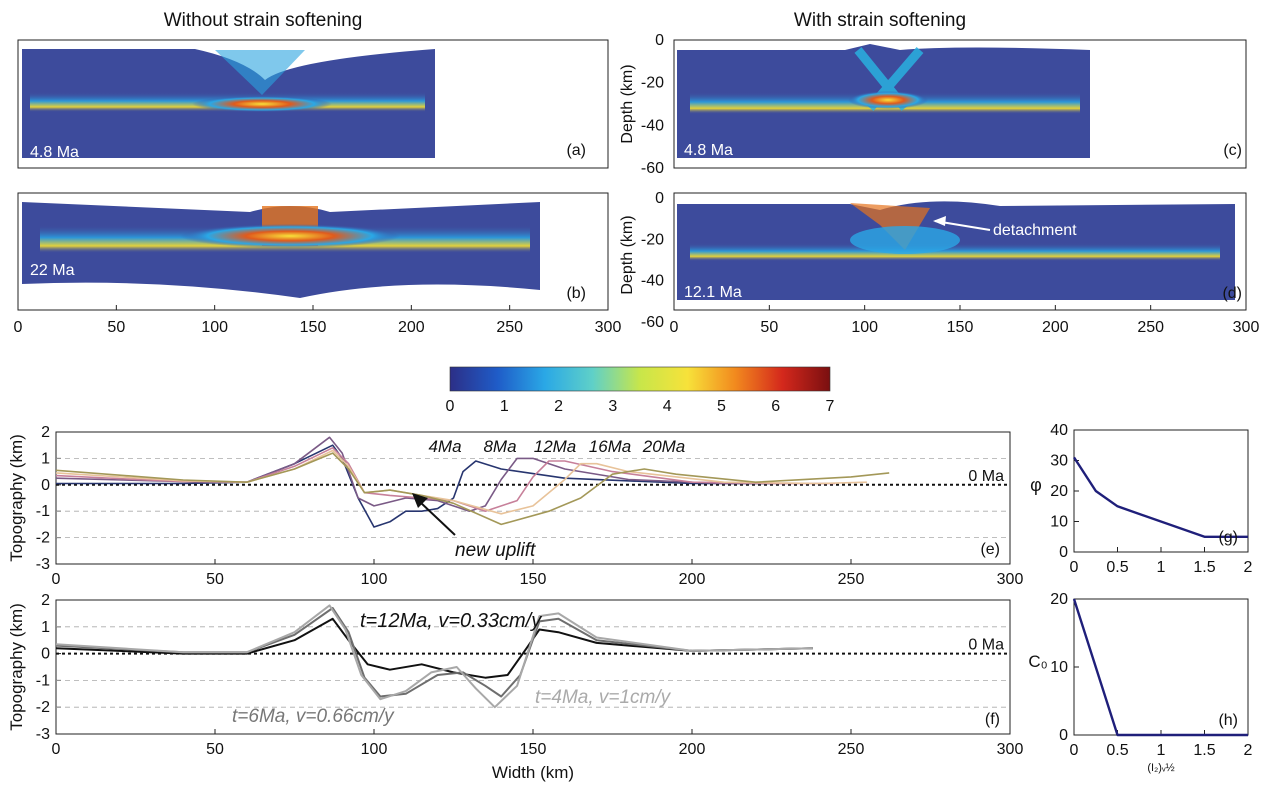 This screenshot has height=787, width=1288. Describe the element at coordinates (667, 406) in the screenshot. I see `colorbar-tick-label: 4` at that location.